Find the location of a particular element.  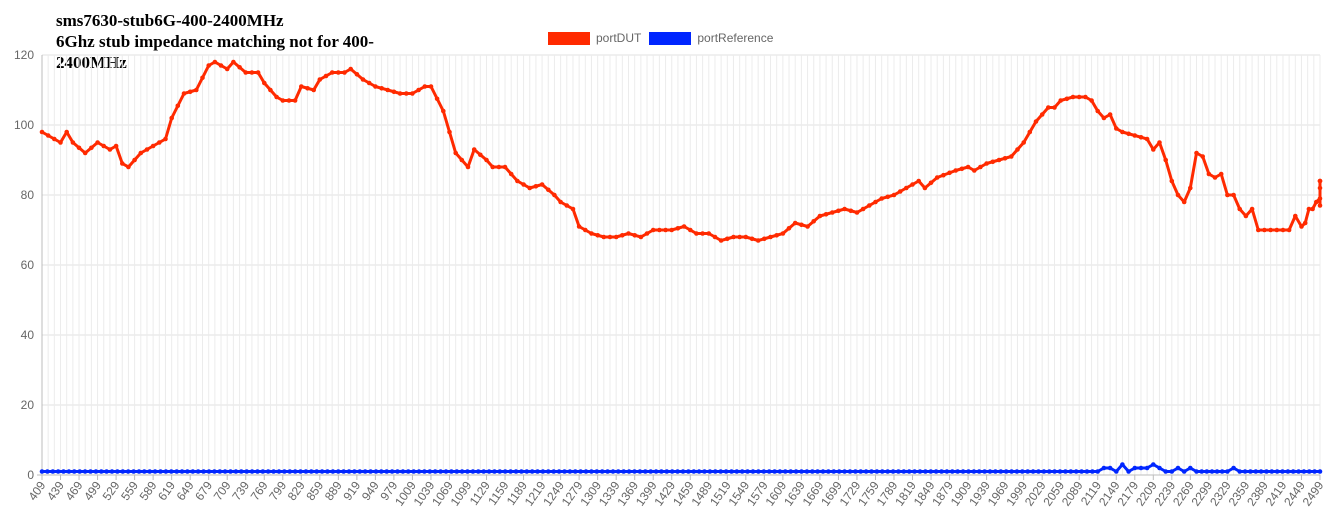

x-tick-label: 2499 is located at coordinates (1313, 493).